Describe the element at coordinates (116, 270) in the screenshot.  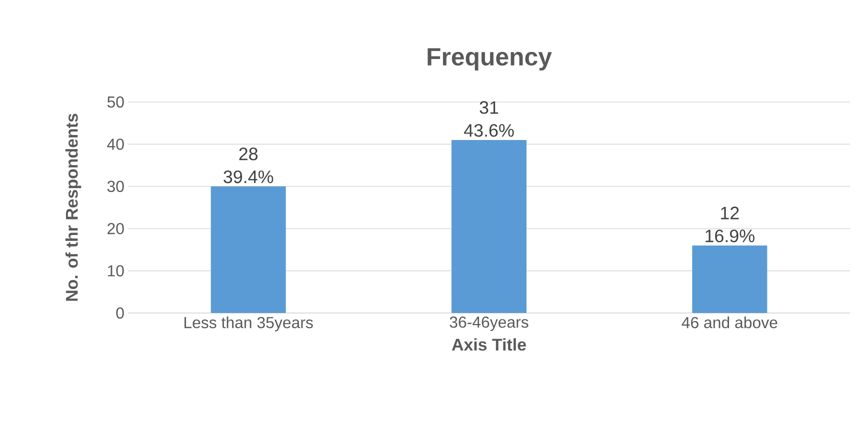
I see `y-tick-label: 10` at that location.